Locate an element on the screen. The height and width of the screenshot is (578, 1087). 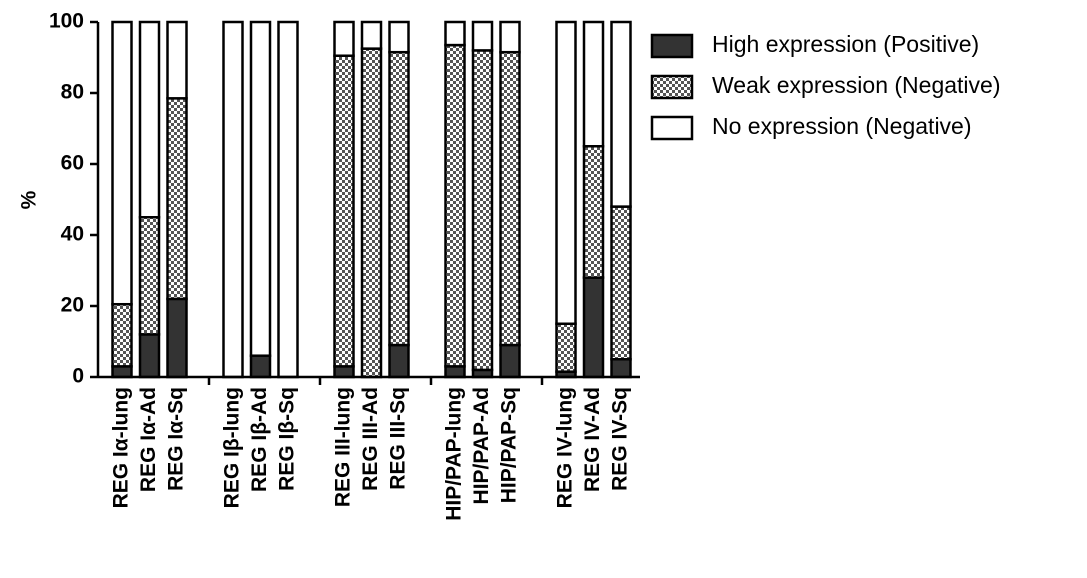
y-tick-label: 80 is located at coordinates (72, 92).